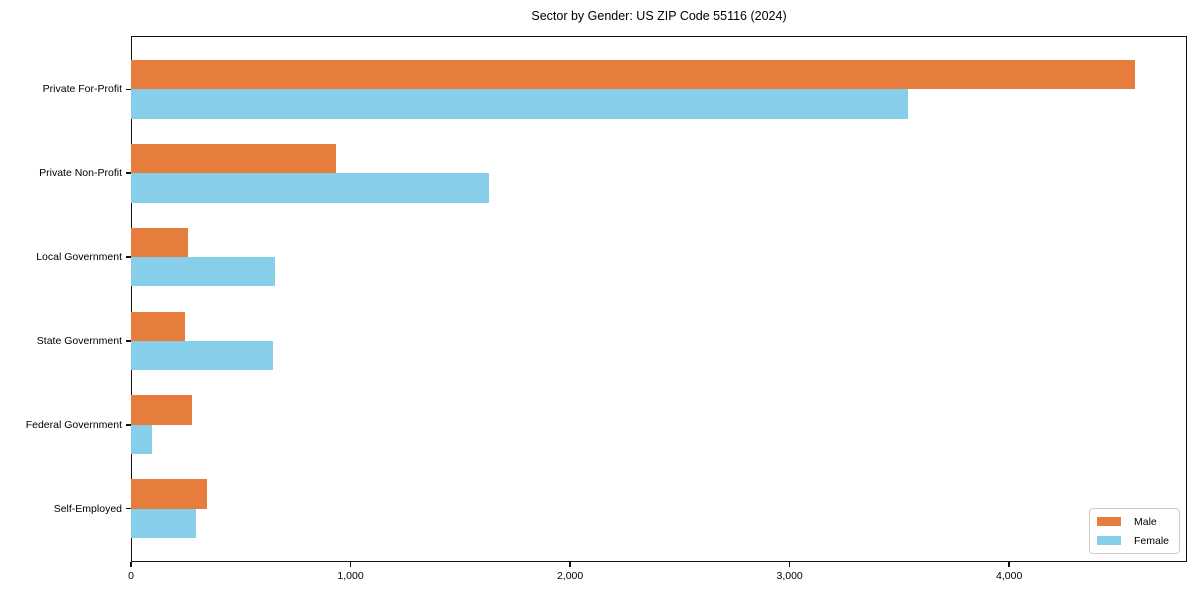 The width and height of the screenshot is (1200, 600). I want to click on y-tick-private-non-profit, so click(128, 173).